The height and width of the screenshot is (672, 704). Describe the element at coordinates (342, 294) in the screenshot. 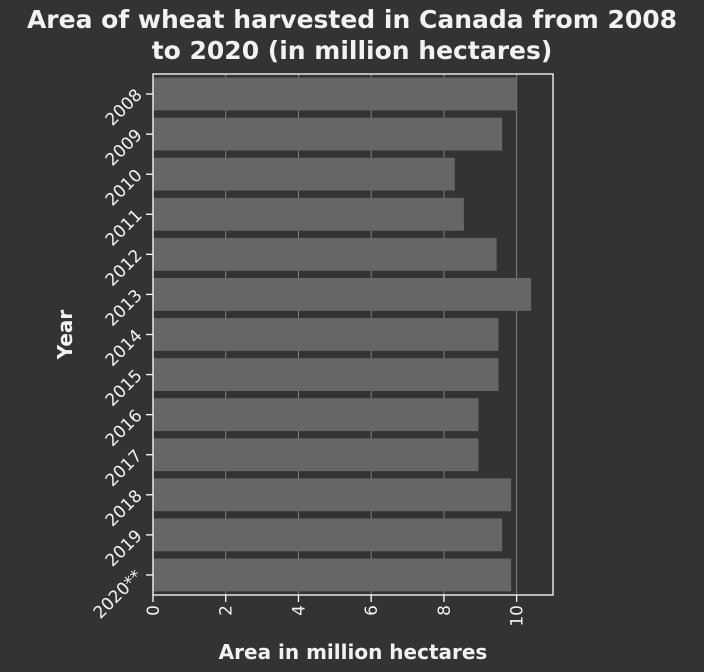

I see `bar-2013` at that location.